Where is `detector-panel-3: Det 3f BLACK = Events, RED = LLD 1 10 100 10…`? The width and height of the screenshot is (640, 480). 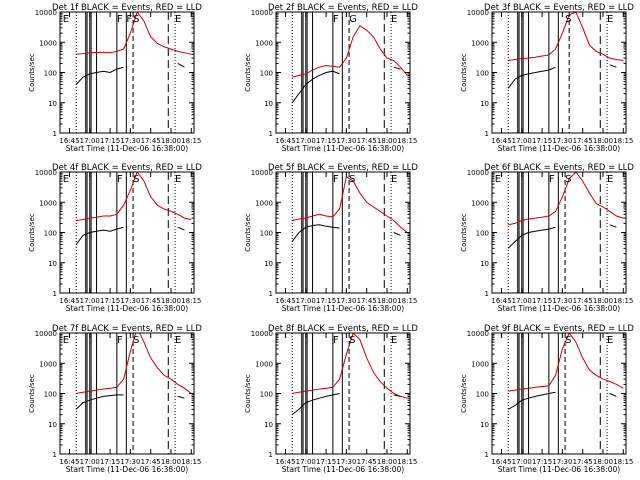 detector-panel-3: Det 3f BLACK = Events, RED = LLD 1 10 100 10… is located at coordinates (547, 78).